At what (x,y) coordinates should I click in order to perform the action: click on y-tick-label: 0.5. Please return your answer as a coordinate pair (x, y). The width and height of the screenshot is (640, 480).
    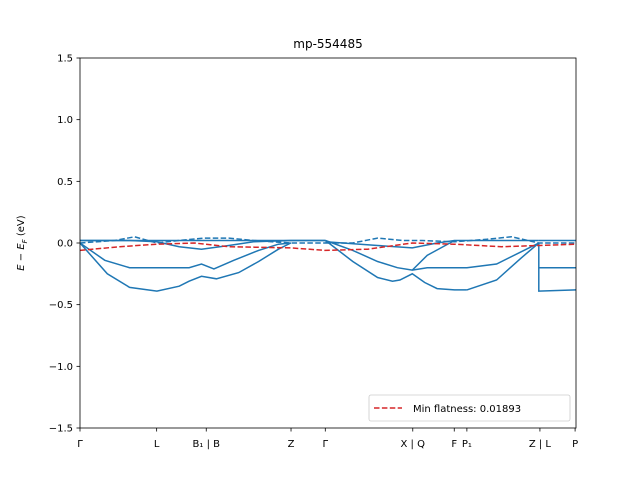
    Looking at the image, I should click on (65, 182).